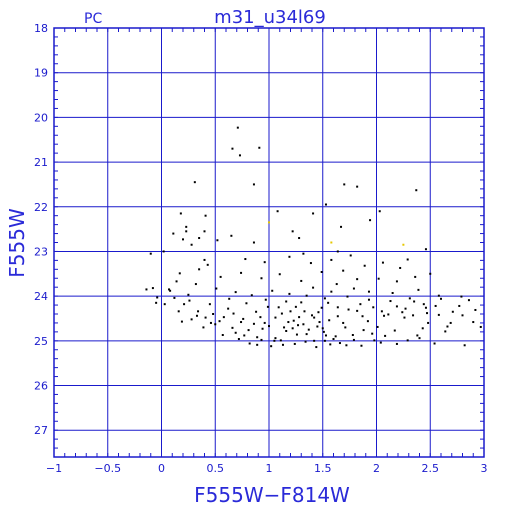 This screenshot has width=512, height=512. Describe the element at coordinates (41, 229) in the screenshot. I see `y-tick-labels: 18 19 20 21 22 23 24 25 26 27` at that location.